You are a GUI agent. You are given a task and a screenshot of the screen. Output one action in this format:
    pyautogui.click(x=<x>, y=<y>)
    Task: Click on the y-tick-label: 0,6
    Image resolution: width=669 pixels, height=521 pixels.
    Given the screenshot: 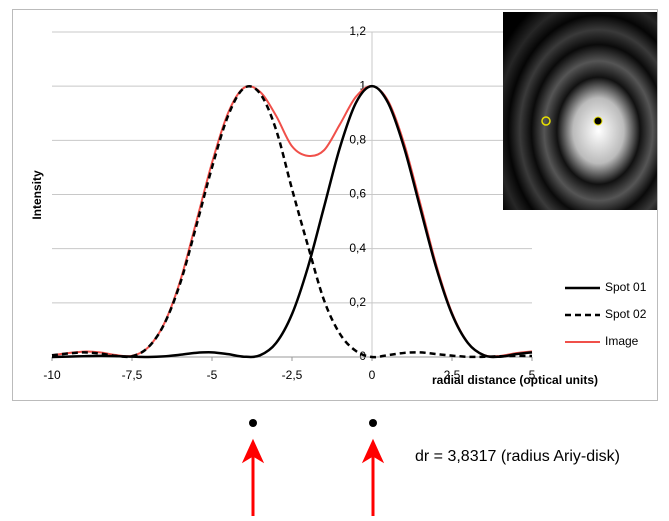 What is the action you would take?
    pyautogui.click(x=357, y=194)
    